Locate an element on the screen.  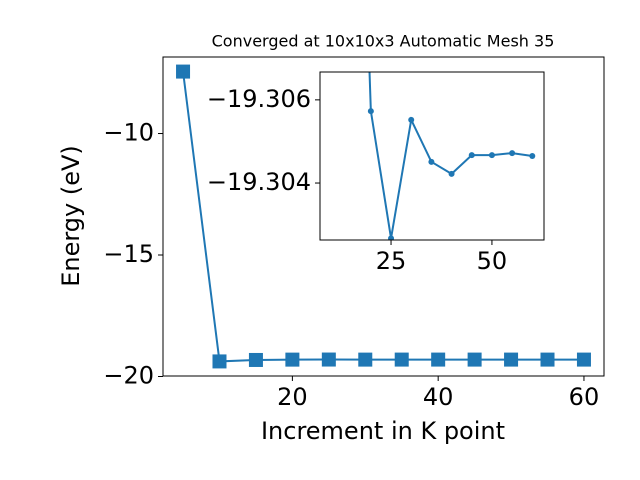
y-tick-label: −20 is located at coordinates (128, 375).